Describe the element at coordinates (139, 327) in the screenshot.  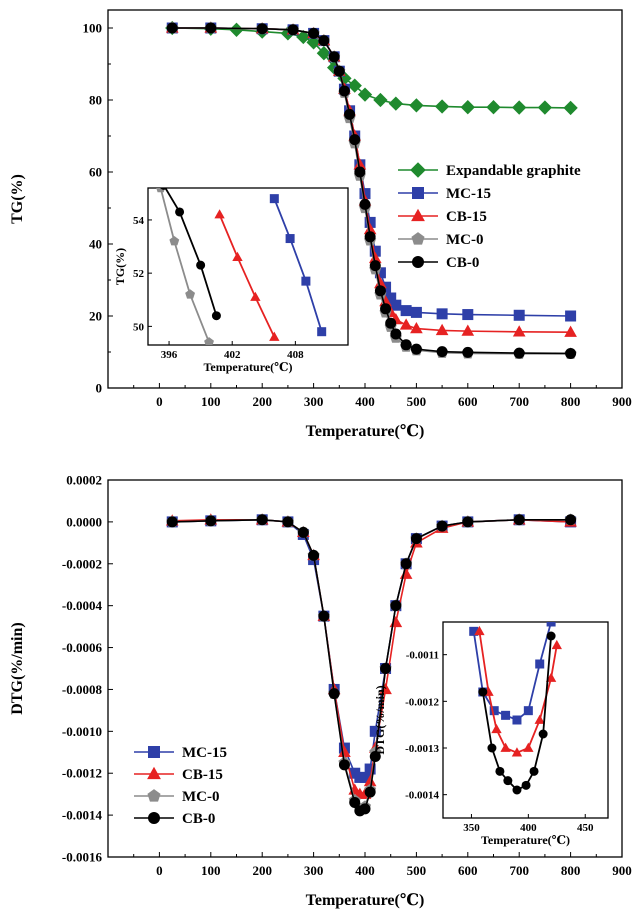
I see `inset-y-tick-label: 50` at that location.